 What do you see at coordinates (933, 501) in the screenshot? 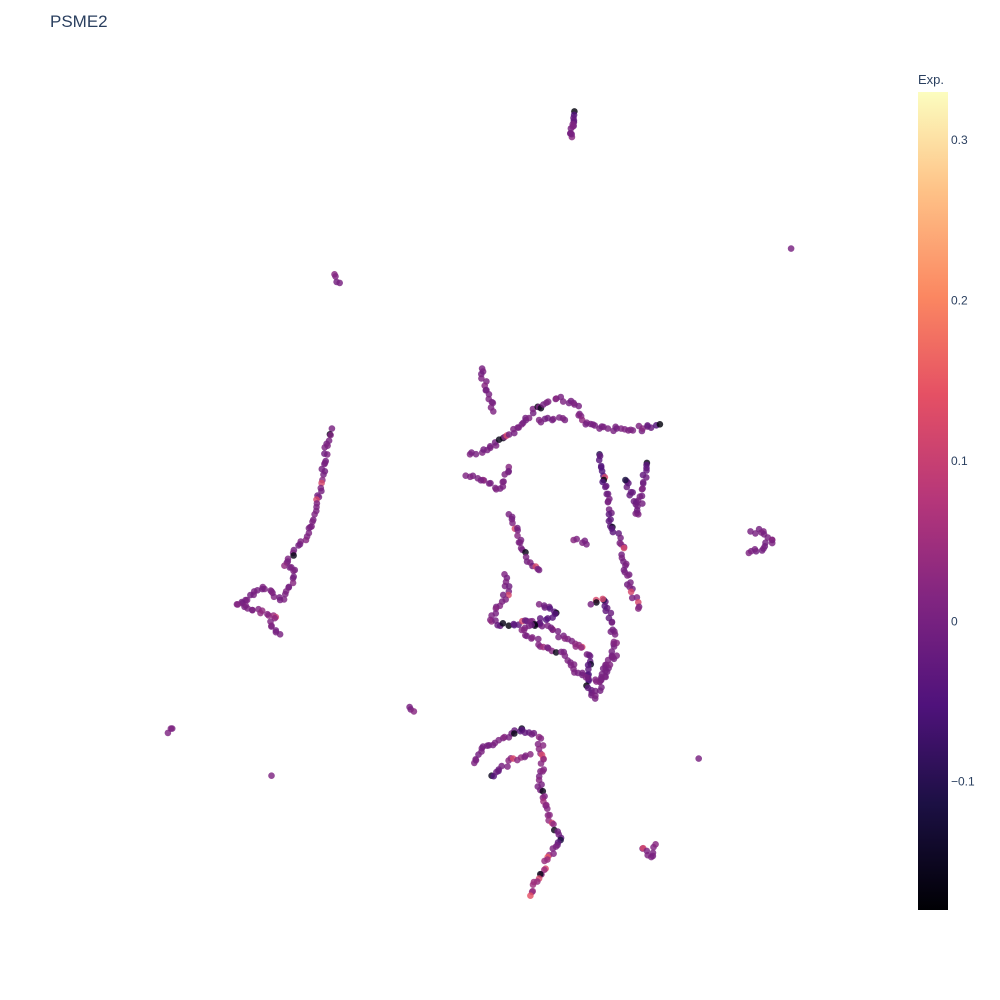
I see `colorbar-gradient` at bounding box center [933, 501].